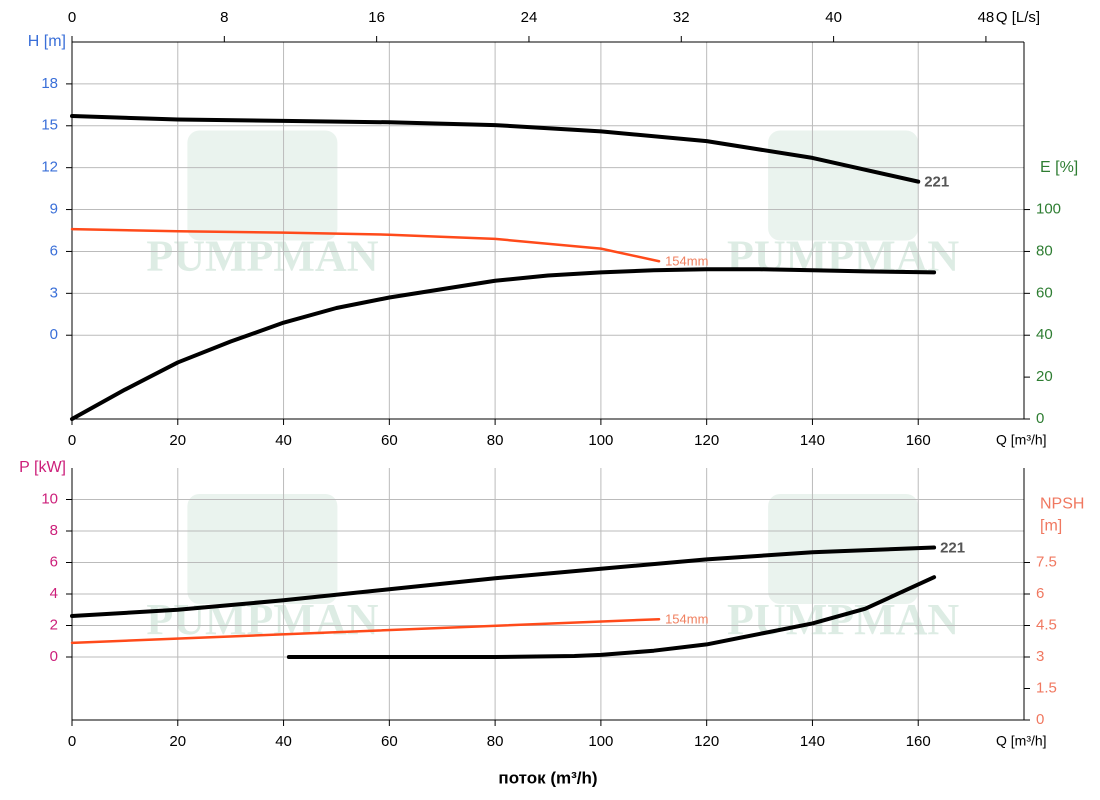 The height and width of the screenshot is (800, 1100). Describe the element at coordinates (1051, 526) in the screenshot. I see `y2-axis-label: [m]` at that location.